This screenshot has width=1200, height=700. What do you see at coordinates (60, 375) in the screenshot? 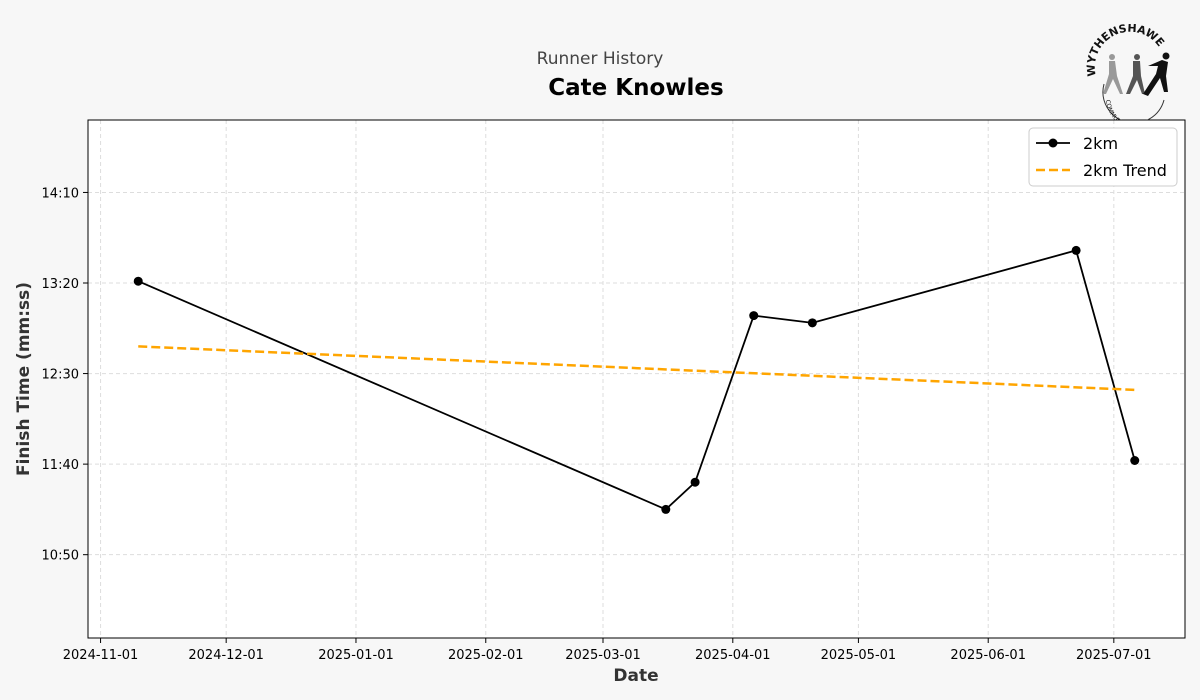
I see `y-tick-label: 12:30` at bounding box center [60, 375].